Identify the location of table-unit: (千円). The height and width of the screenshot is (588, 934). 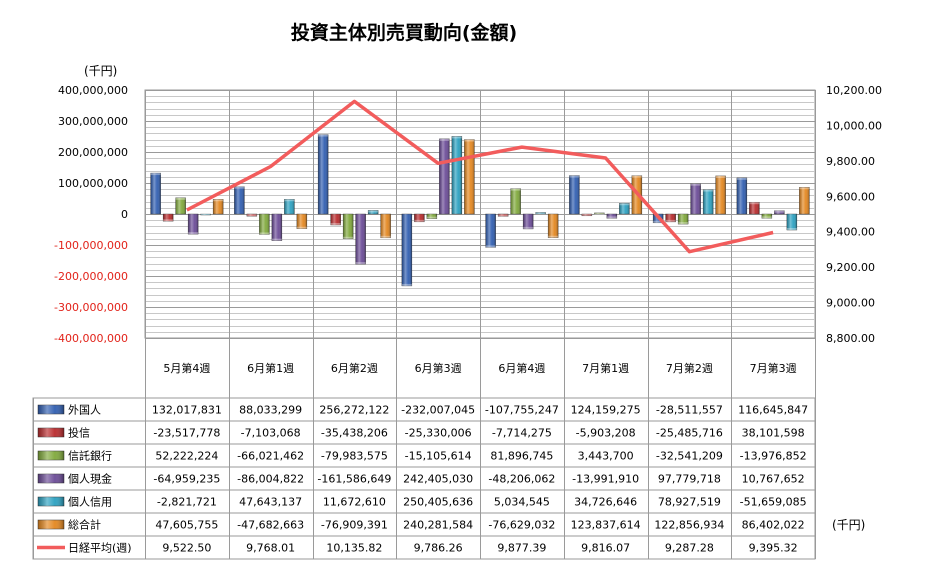
(849, 525).